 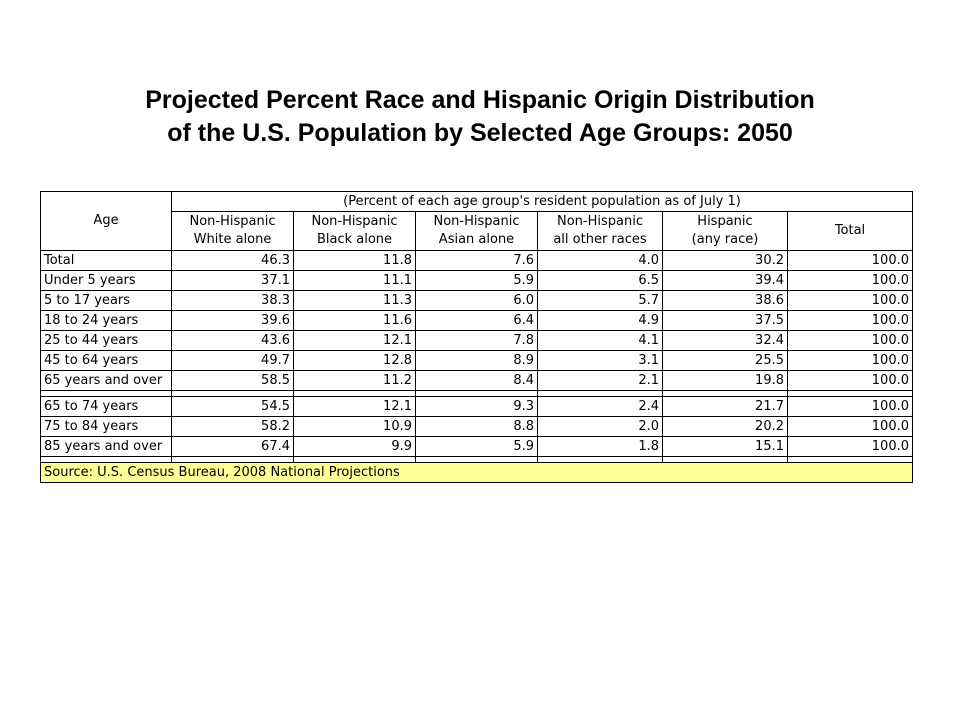 What do you see at coordinates (725, 340) in the screenshot?
I see `data-cell: 32.4` at bounding box center [725, 340].